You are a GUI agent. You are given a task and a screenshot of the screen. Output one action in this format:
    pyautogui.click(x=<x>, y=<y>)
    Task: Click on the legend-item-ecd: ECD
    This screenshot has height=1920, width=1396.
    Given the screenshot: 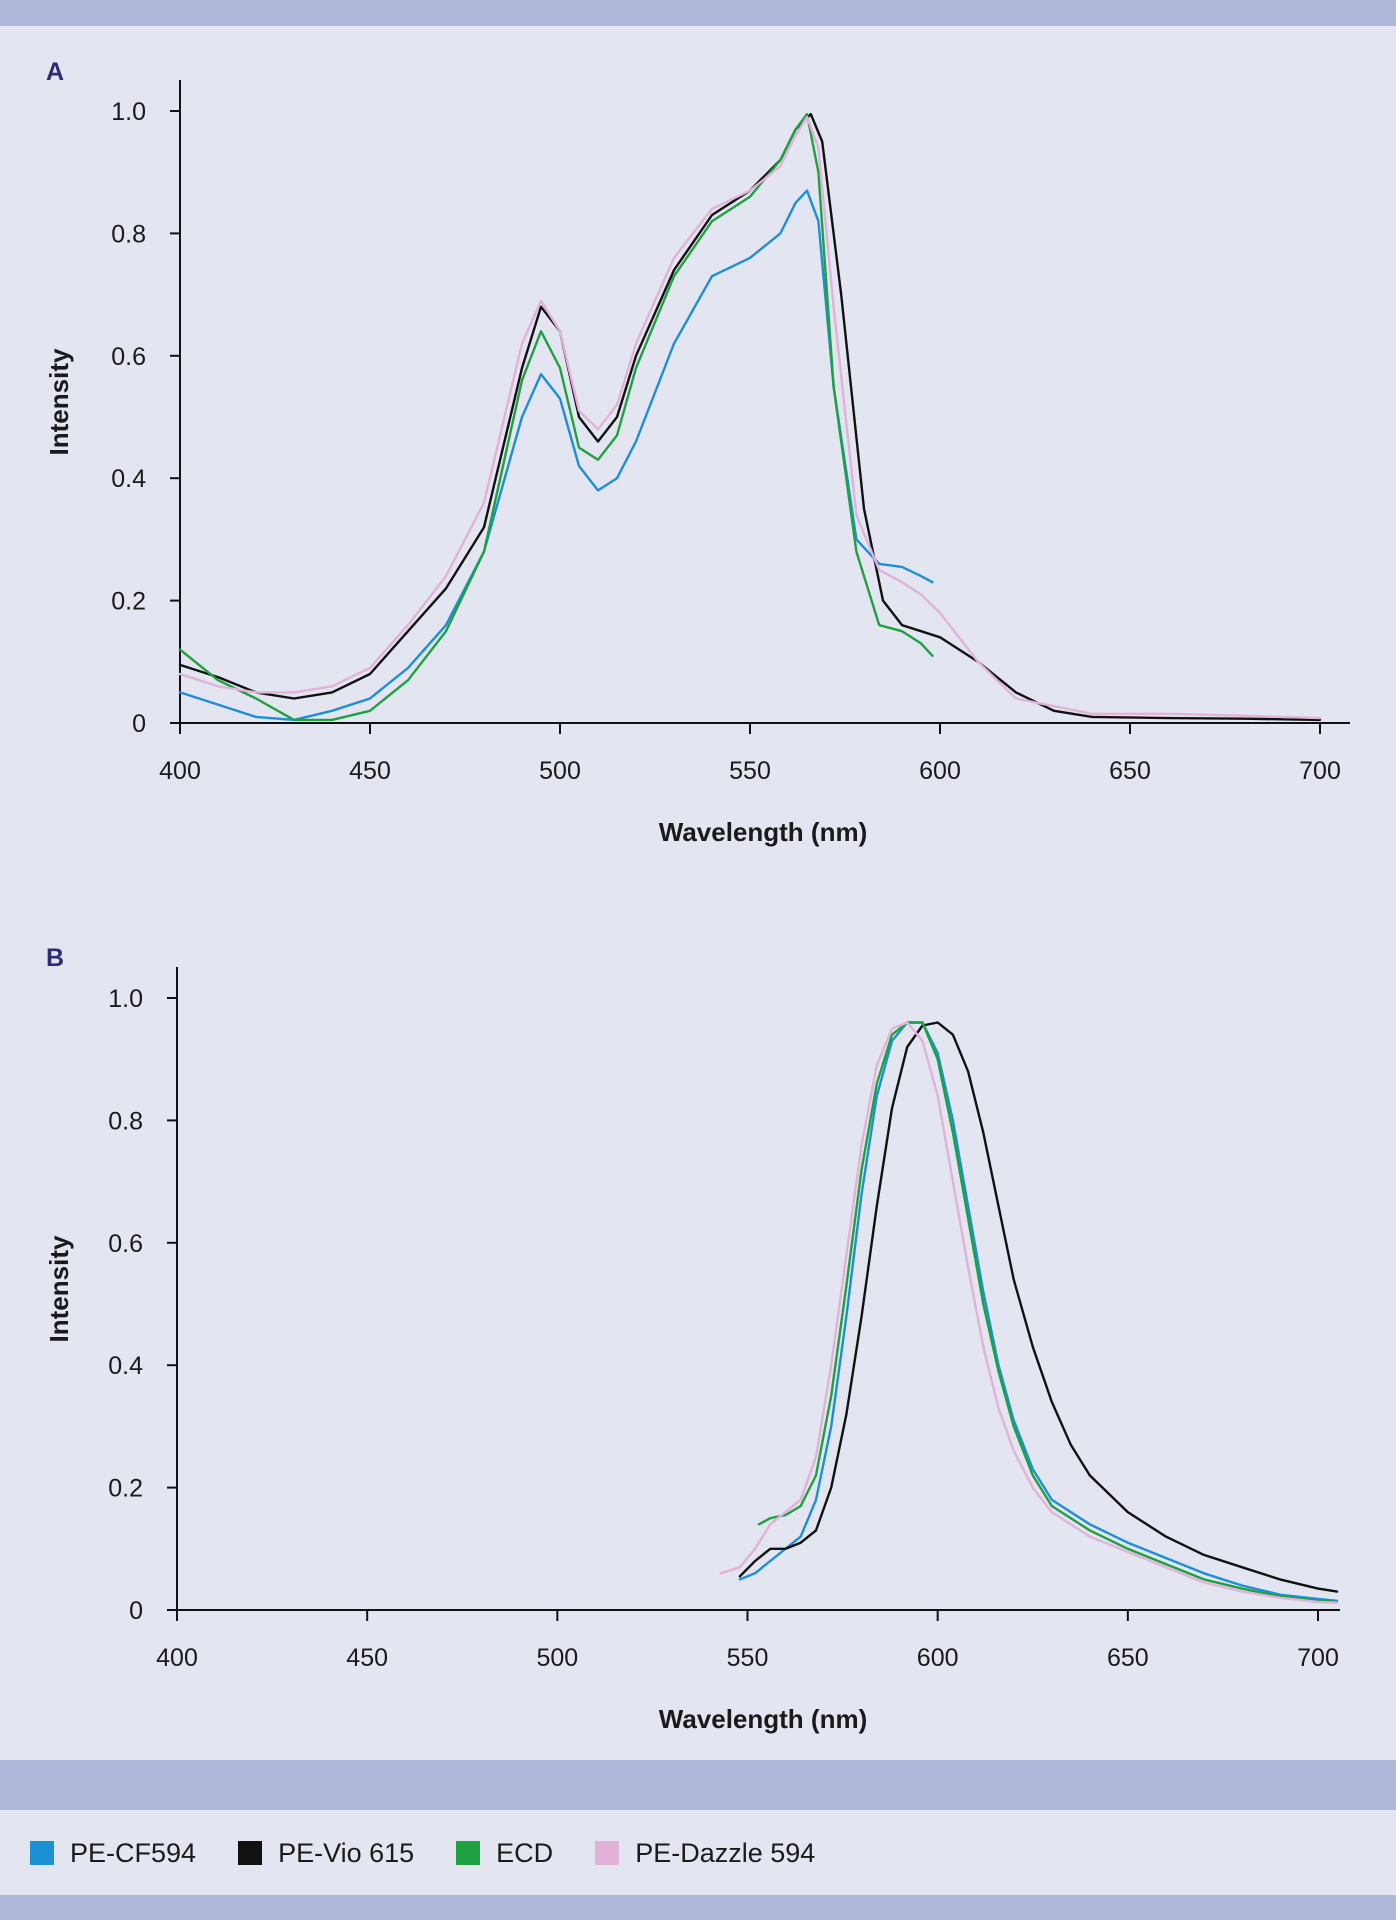 What is the action you would take?
    pyautogui.click(x=504, y=1853)
    